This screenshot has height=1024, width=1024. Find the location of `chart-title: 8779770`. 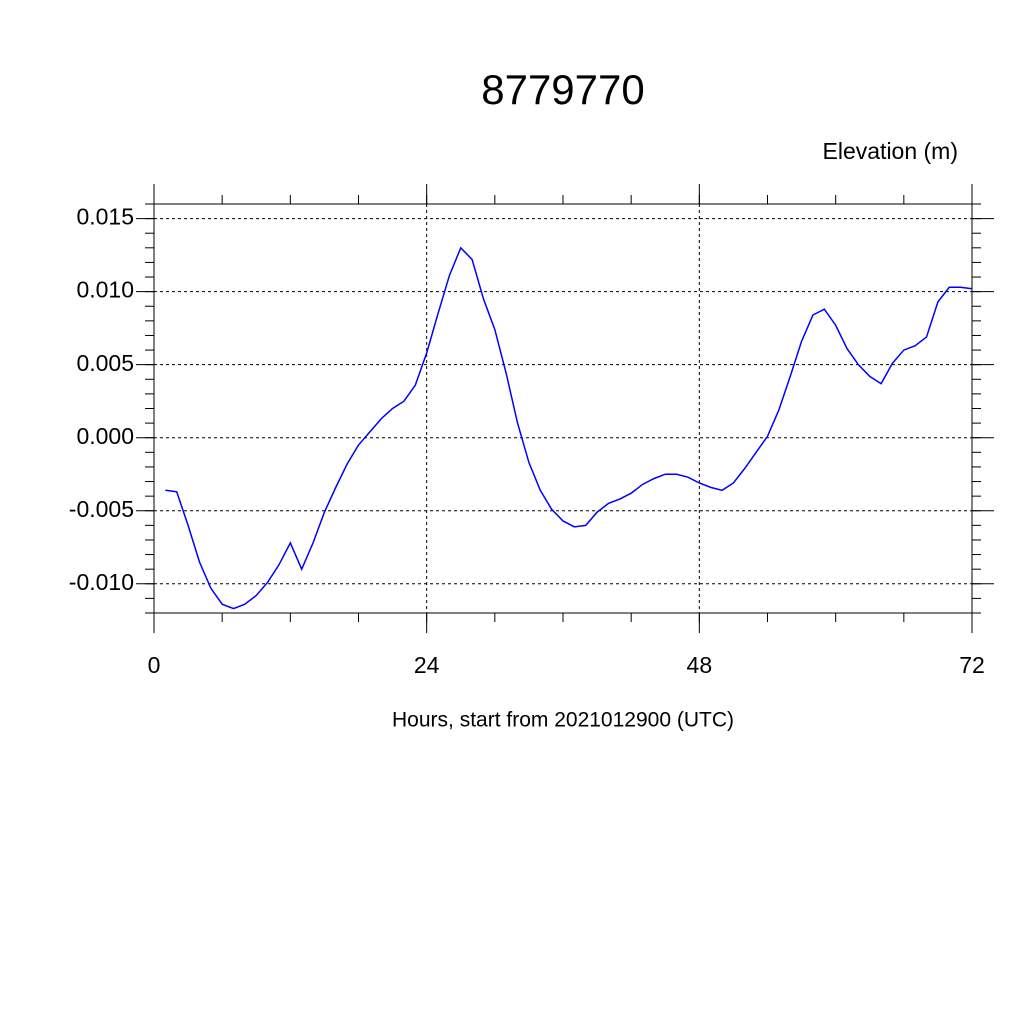

chart-title: 8779770 is located at coordinates (563, 89).